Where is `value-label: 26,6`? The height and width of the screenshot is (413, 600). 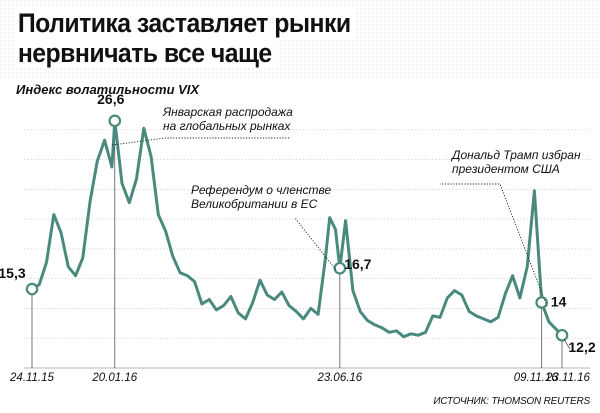 value-label: 26,6 is located at coordinates (110, 99).